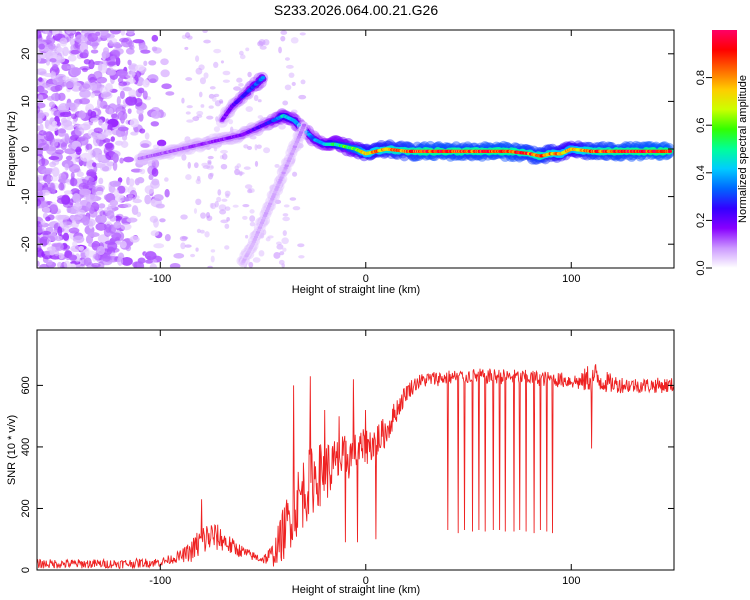 This screenshot has height=600, width=750. What do you see at coordinates (26, 385) in the screenshot?
I see `y-tick-label: 600` at bounding box center [26, 385].